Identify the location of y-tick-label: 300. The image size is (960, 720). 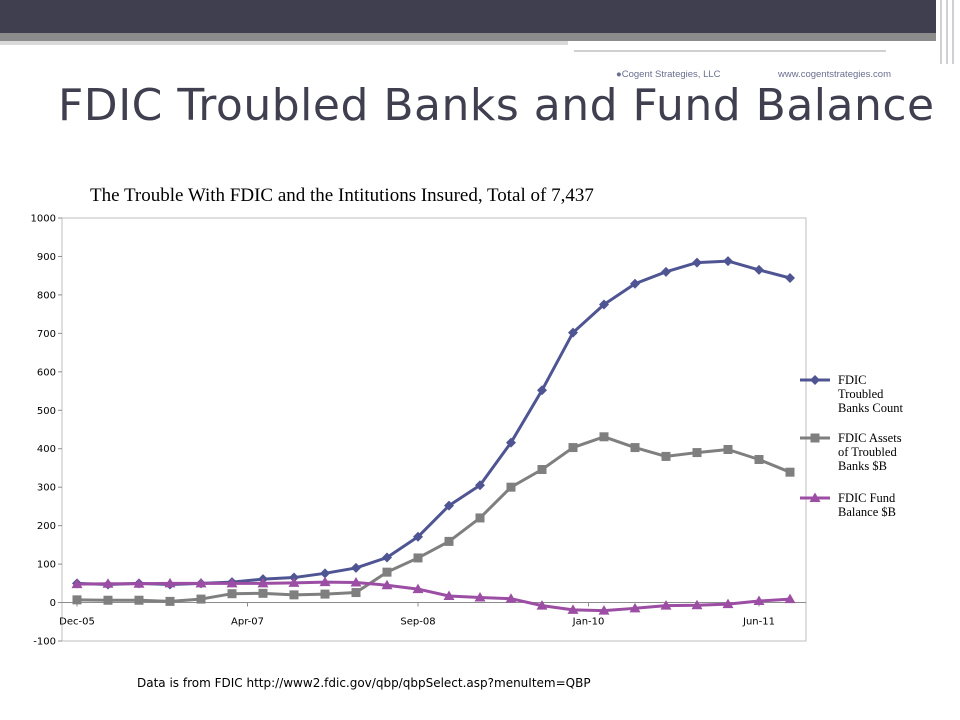
(46, 488).